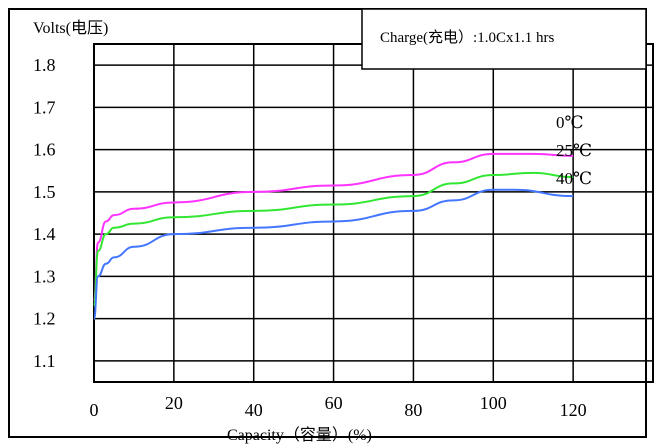 This screenshot has height=448, width=656. Describe the element at coordinates (570, 122) in the screenshot. I see `series-label: 0℃` at that location.